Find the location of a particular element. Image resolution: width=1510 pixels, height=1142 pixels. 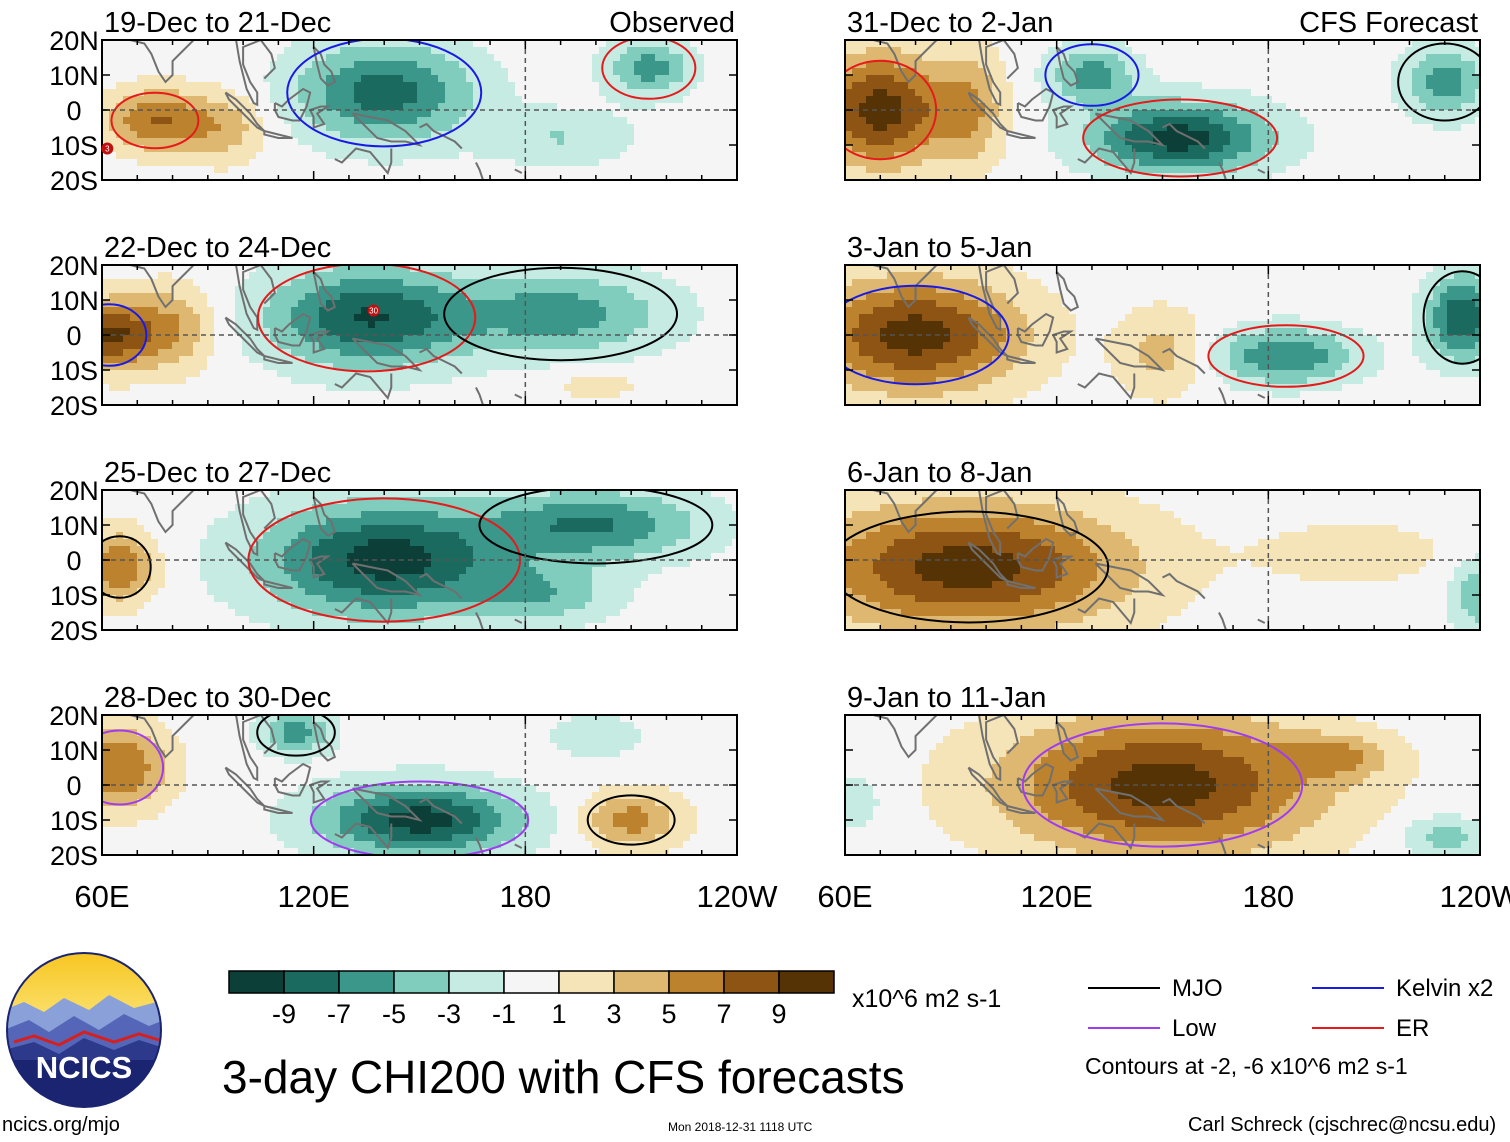

panel-title: 6-Jan to 8-Jan is located at coordinates (939, 473).